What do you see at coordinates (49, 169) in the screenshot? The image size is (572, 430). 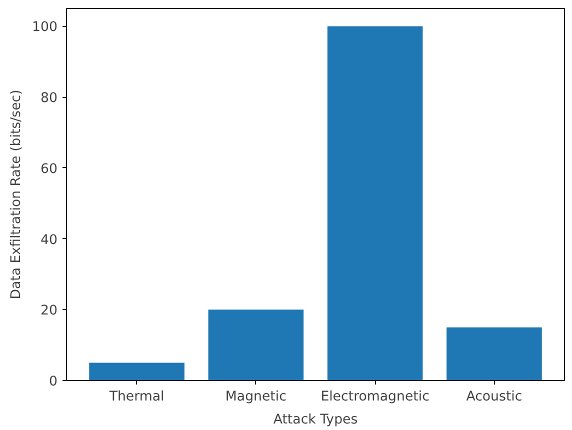 I see `y-tick-label: 60` at bounding box center [49, 169].